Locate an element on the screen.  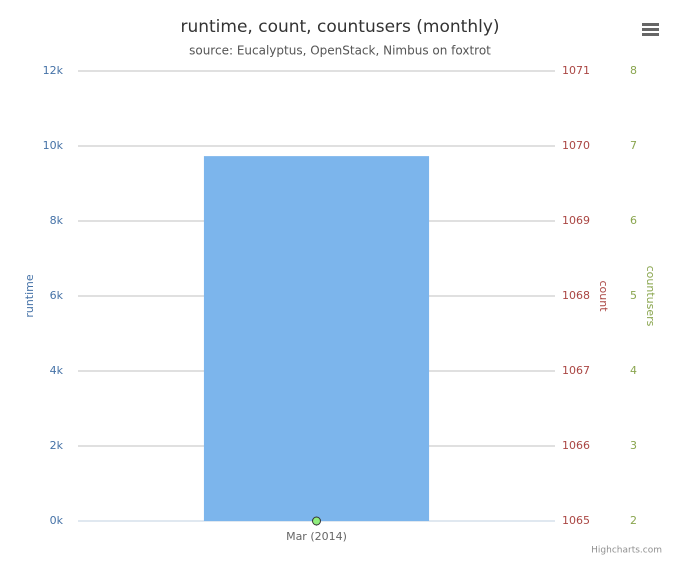
y2-tick-label: 1070 is located at coordinates (576, 145).